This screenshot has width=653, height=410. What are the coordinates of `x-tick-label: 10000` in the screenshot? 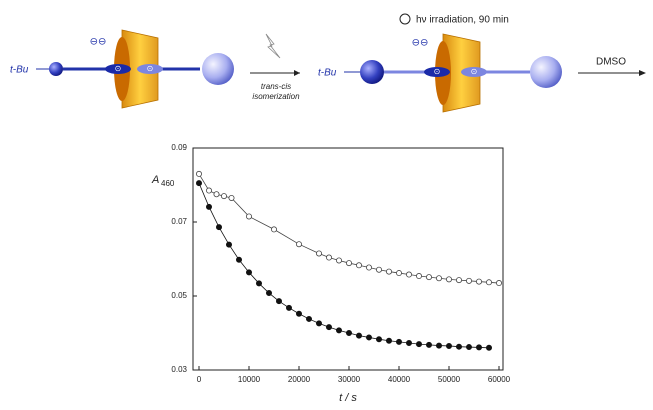 It's located at (249, 379).